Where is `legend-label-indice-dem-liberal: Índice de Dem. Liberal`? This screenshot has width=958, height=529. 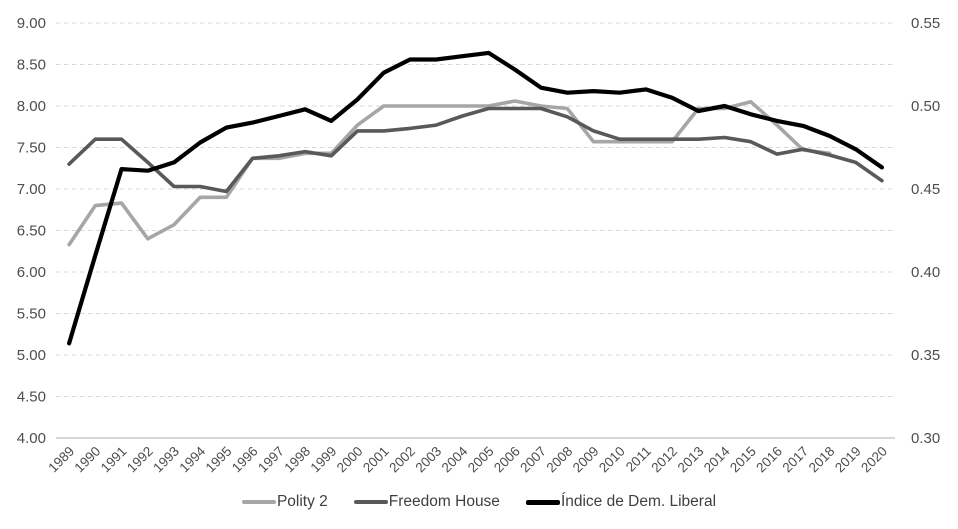 legend-label-indice-dem-liberal: Índice de Dem. Liberal is located at coordinates (638, 501).